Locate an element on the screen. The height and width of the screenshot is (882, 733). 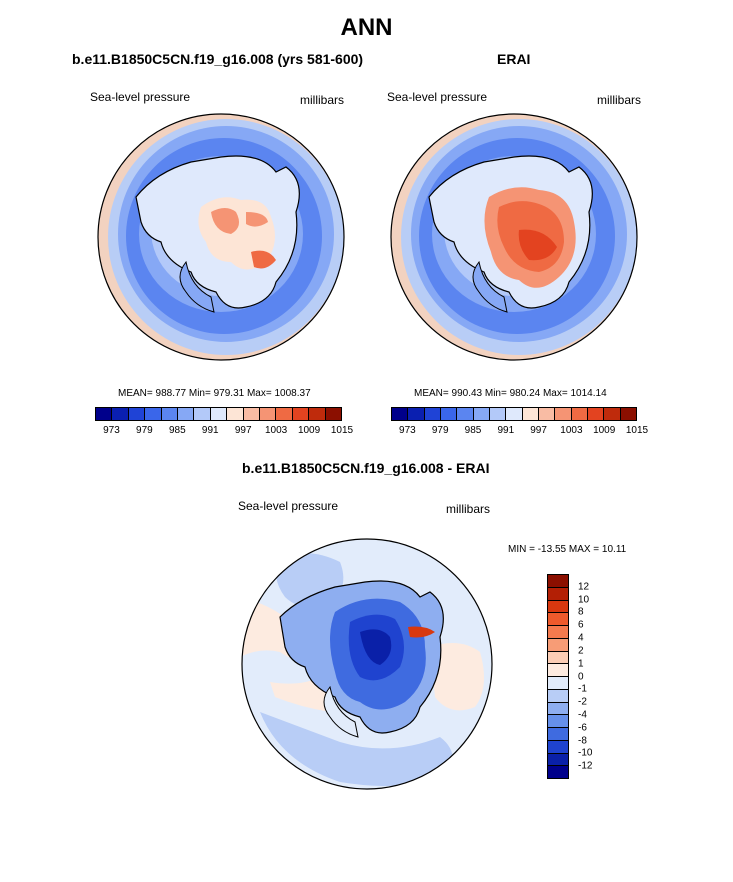
panel-2-polar-map is located at coordinates (514, 237).